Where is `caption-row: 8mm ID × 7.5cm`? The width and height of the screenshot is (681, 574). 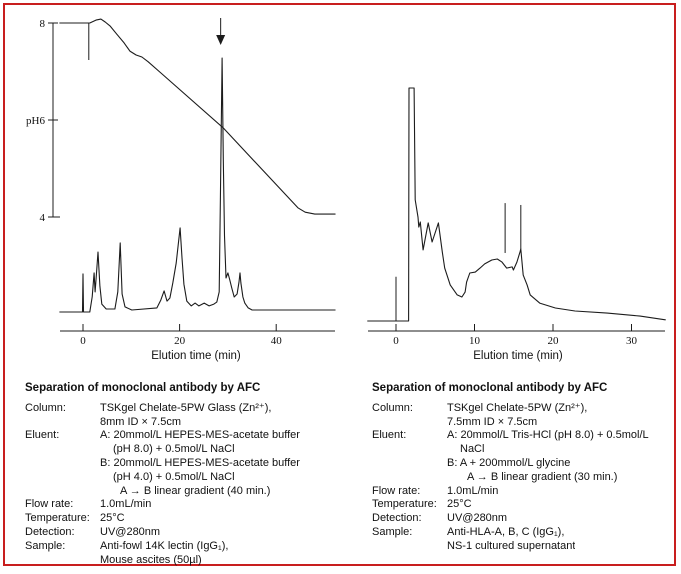
caption-row: 8mm ID × 7.5cm is located at coordinates (190, 423).